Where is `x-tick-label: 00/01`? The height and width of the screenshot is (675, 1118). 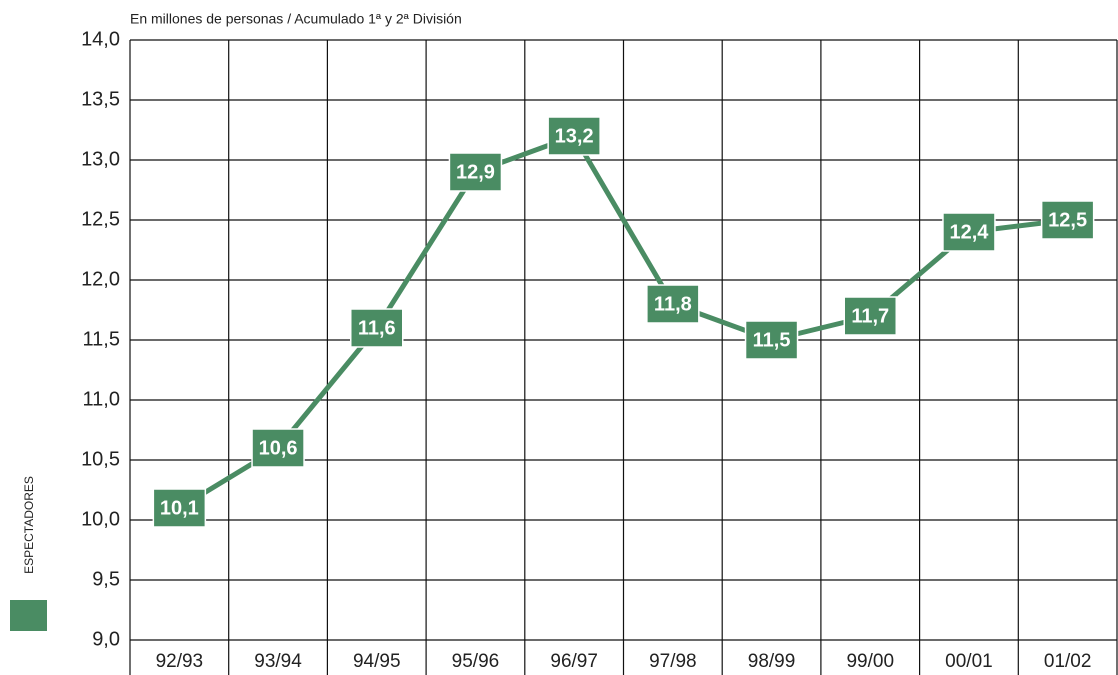 x-tick-label: 00/01 is located at coordinates (969, 661).